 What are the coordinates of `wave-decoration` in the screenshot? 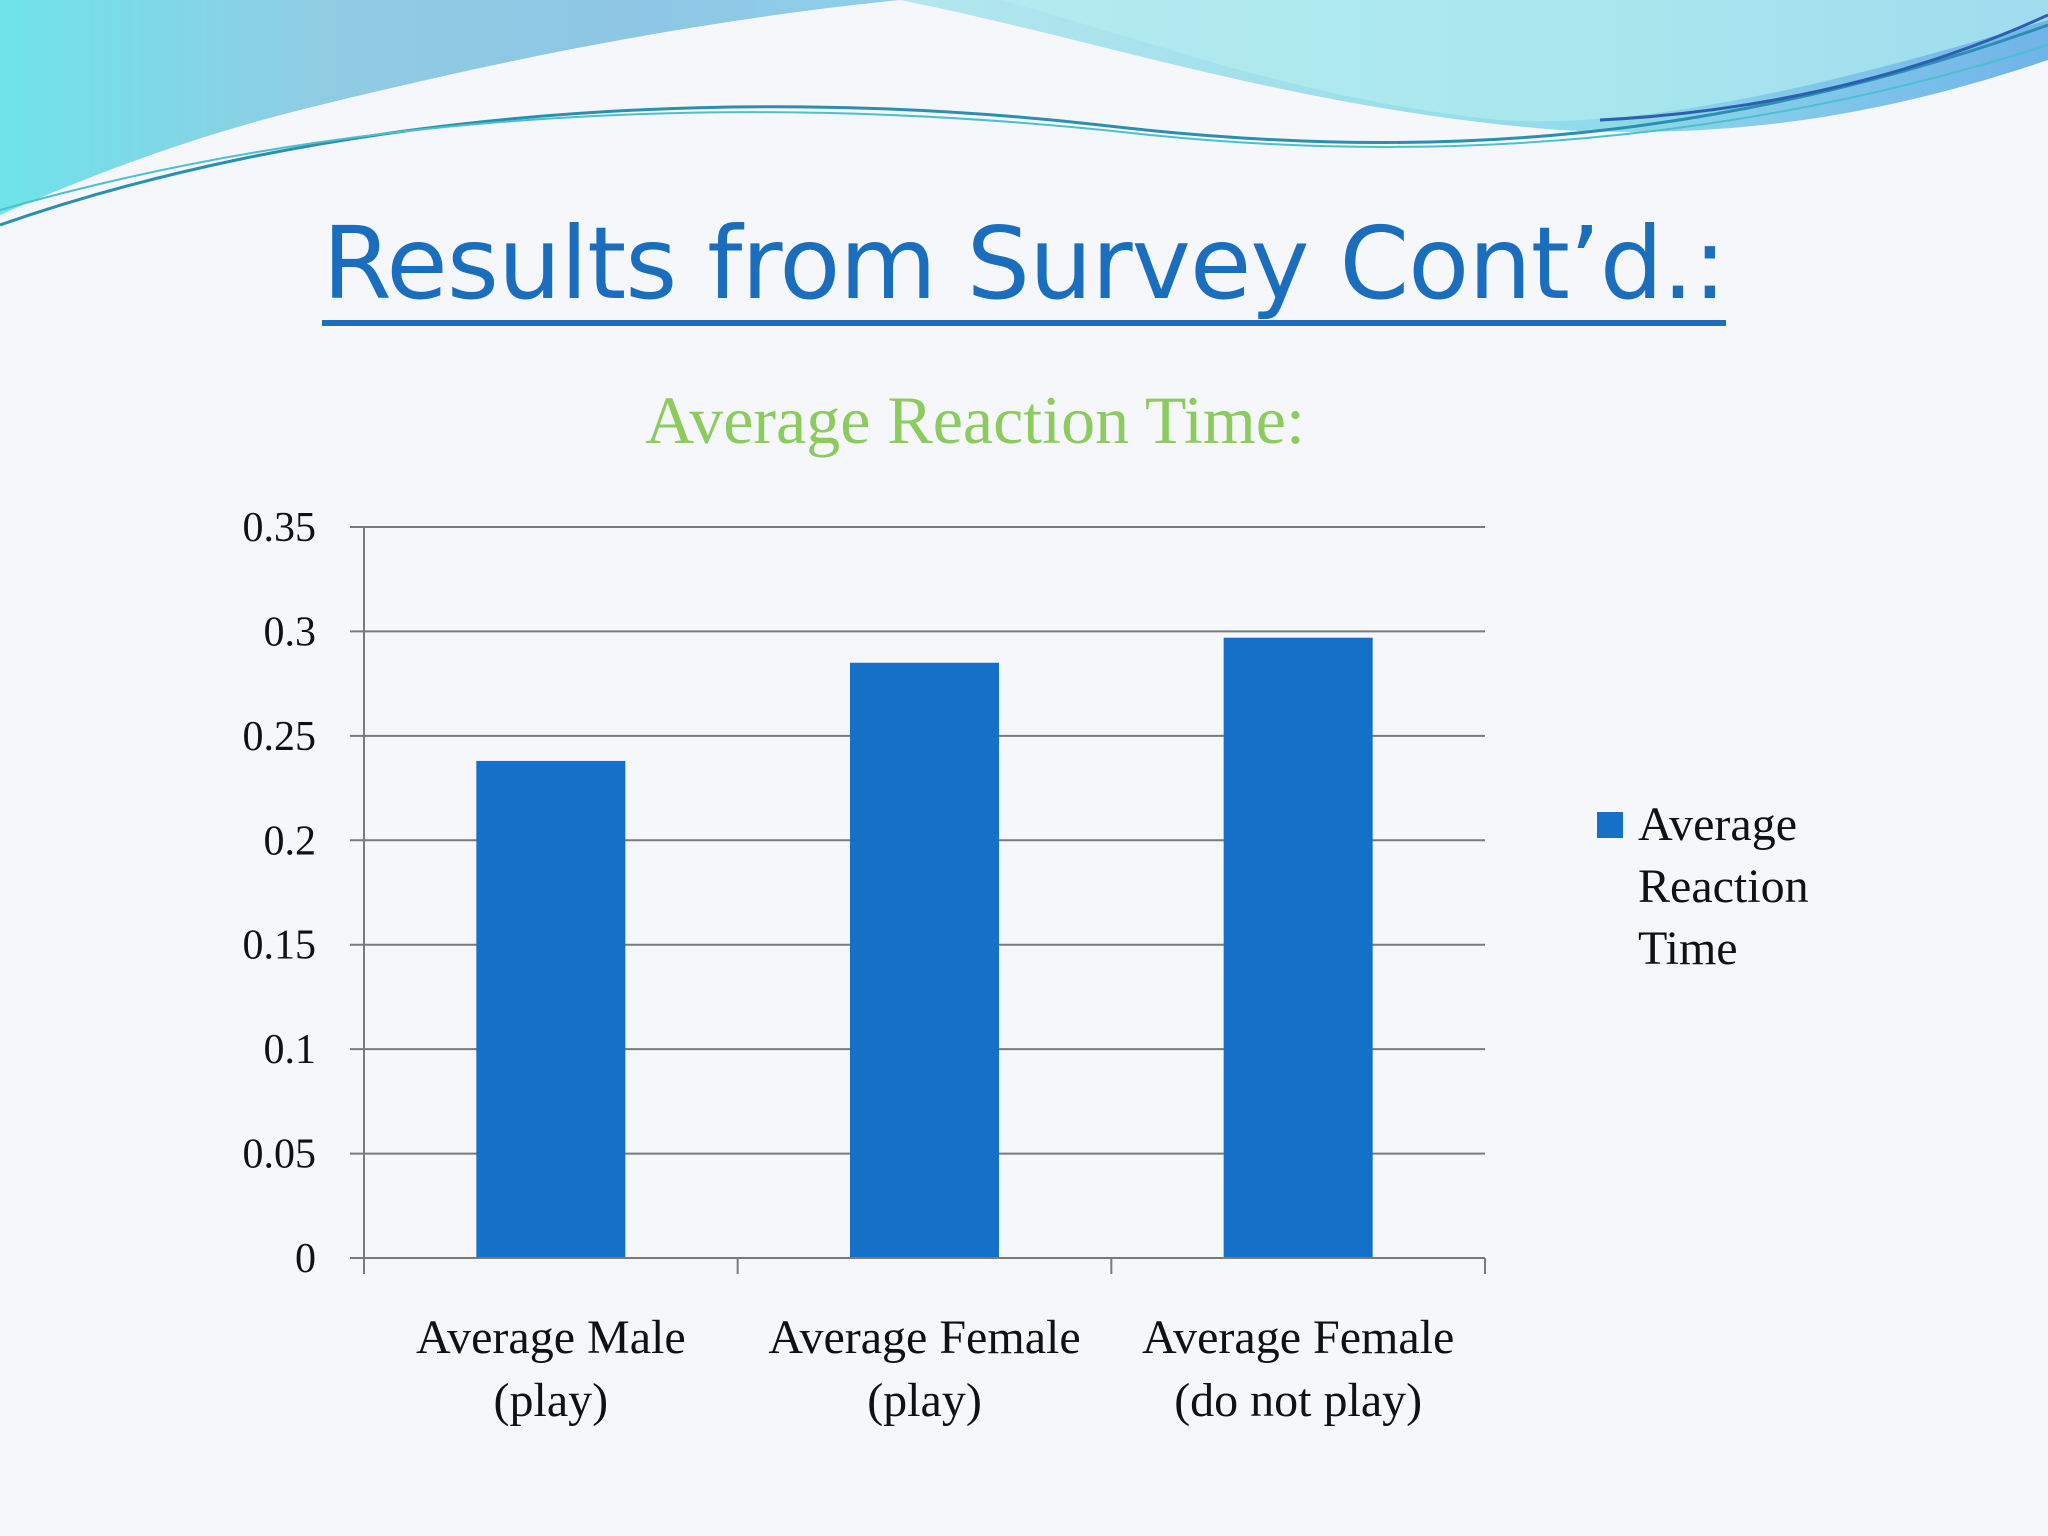 It's located at (1024, 113).